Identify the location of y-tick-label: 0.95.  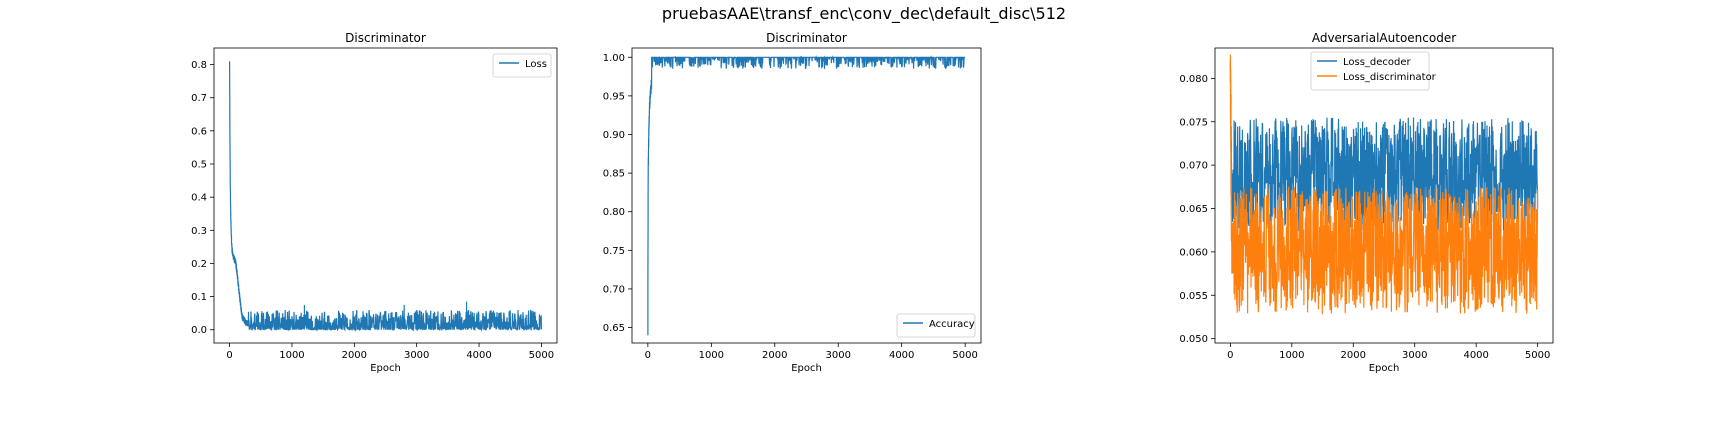
(614, 96).